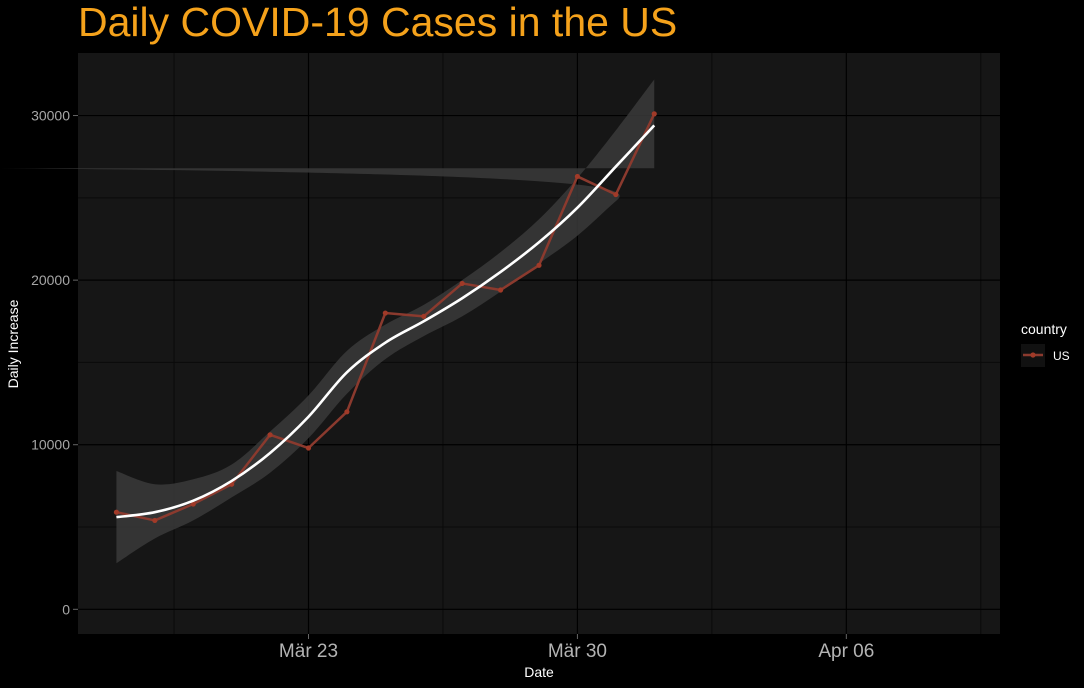  I want to click on x-tick-label: Mär 30, so click(577, 651).